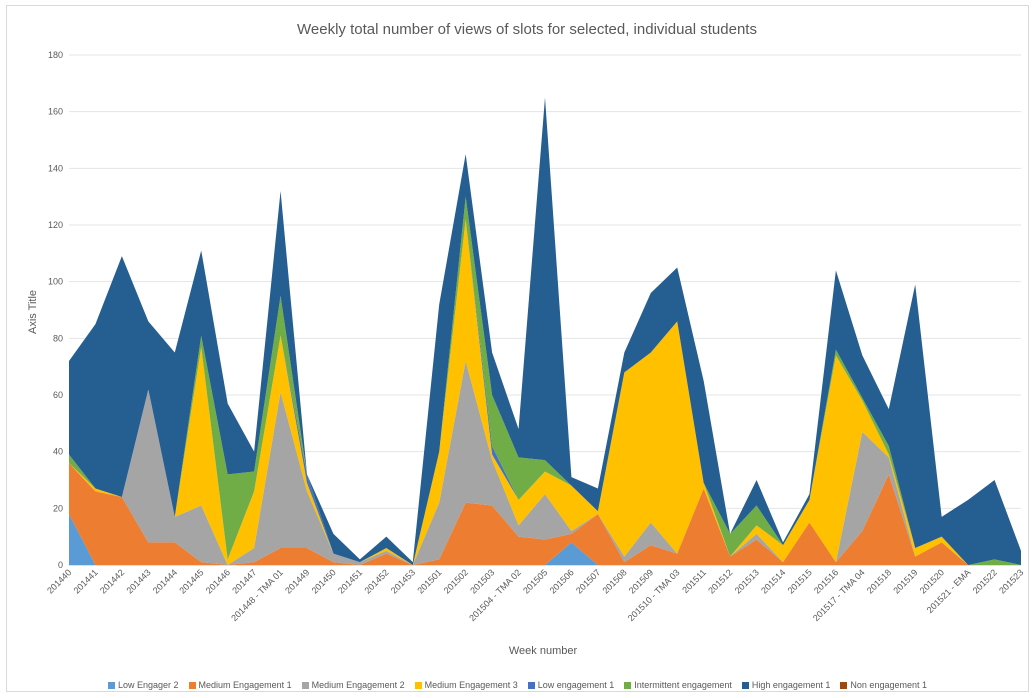  Describe the element at coordinates (376, 581) in the screenshot. I see `x-tick-label: 201452` at that location.